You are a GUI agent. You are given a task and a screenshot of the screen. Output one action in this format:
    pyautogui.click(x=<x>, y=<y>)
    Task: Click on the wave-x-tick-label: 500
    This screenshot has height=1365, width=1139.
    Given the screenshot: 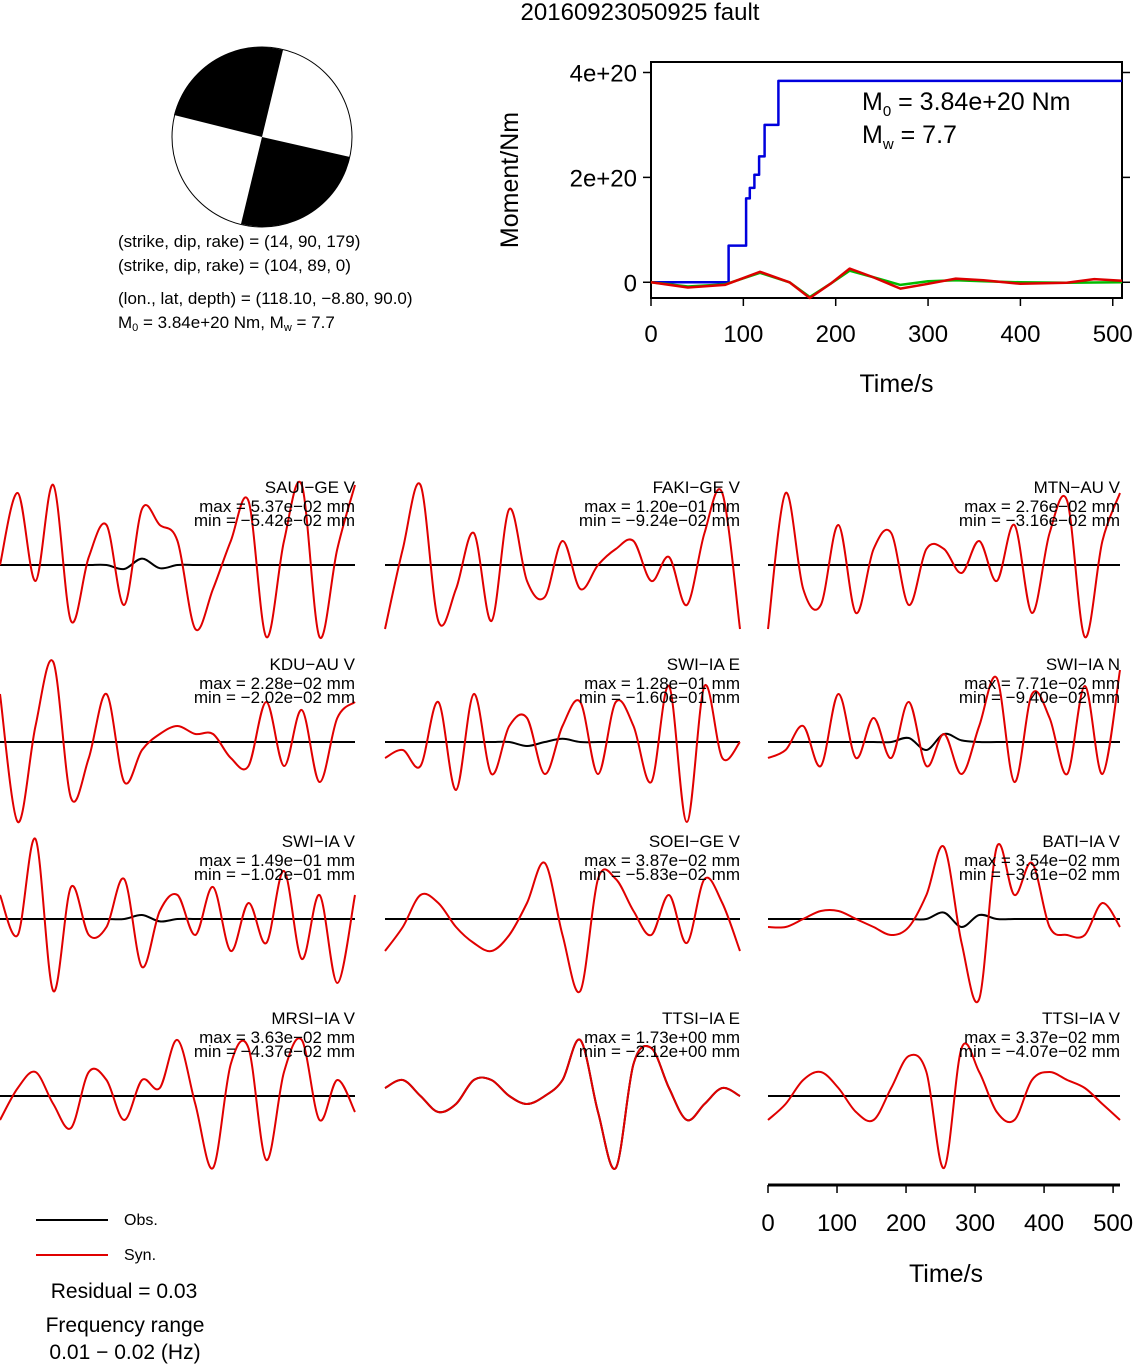 What is the action you would take?
    pyautogui.click(x=1113, y=1223)
    